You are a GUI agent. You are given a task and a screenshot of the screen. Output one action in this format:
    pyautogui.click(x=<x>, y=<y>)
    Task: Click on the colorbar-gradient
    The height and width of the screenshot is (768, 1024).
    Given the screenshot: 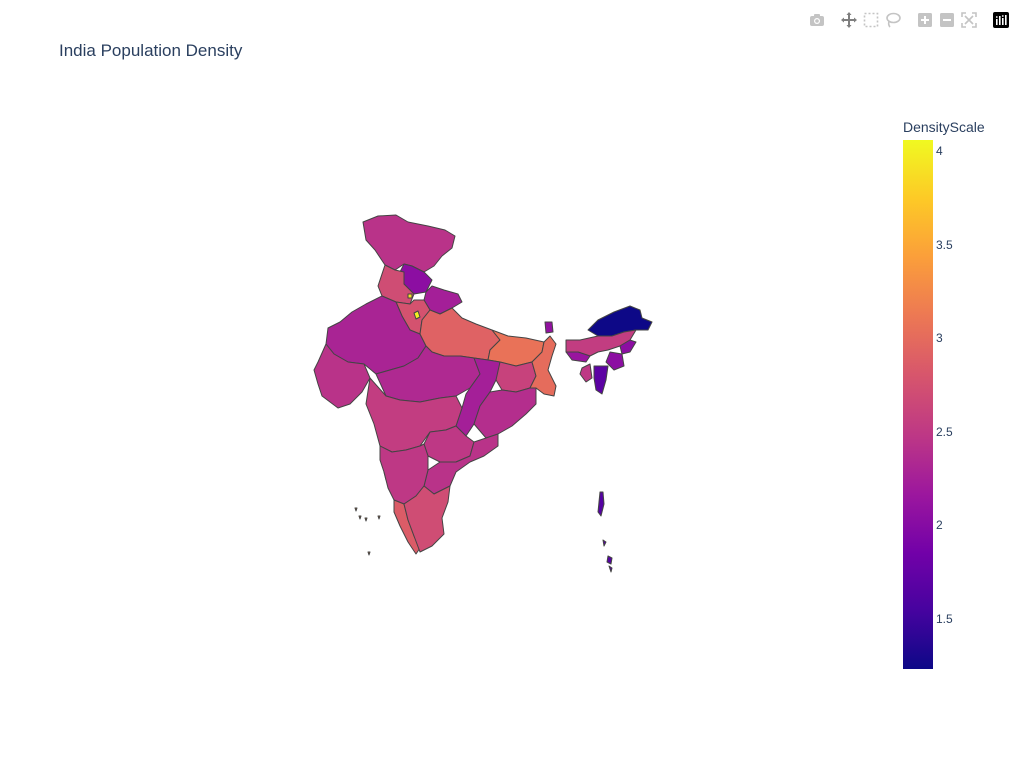 What is the action you would take?
    pyautogui.click(x=918, y=404)
    